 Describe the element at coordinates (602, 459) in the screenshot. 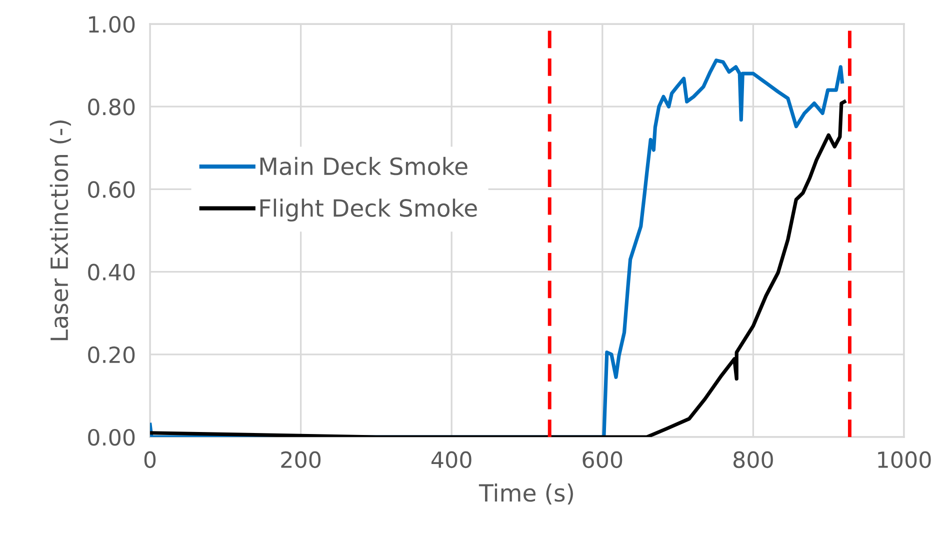

I see `x-tick-label: 600` at that location.